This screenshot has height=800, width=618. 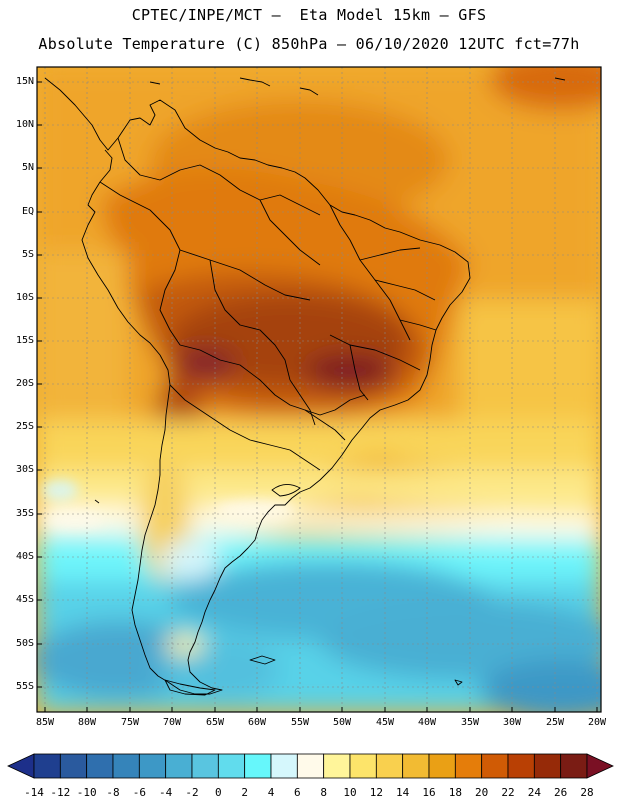 I want to click on lon-label: 55W, so click(x=300, y=722).